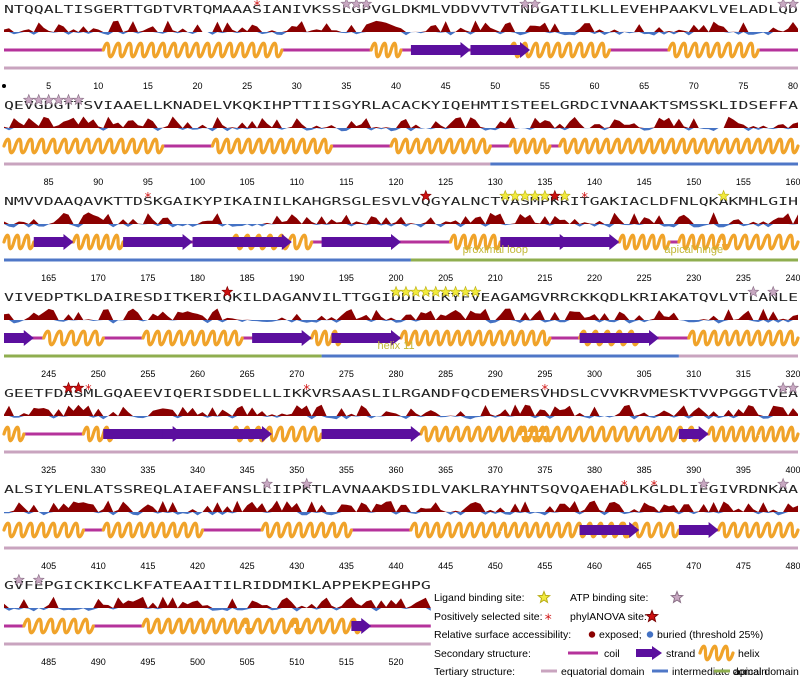  Describe the element at coordinates (88, 390) in the screenshot. I see `positively-selected-asterisk-icon: *` at that location.